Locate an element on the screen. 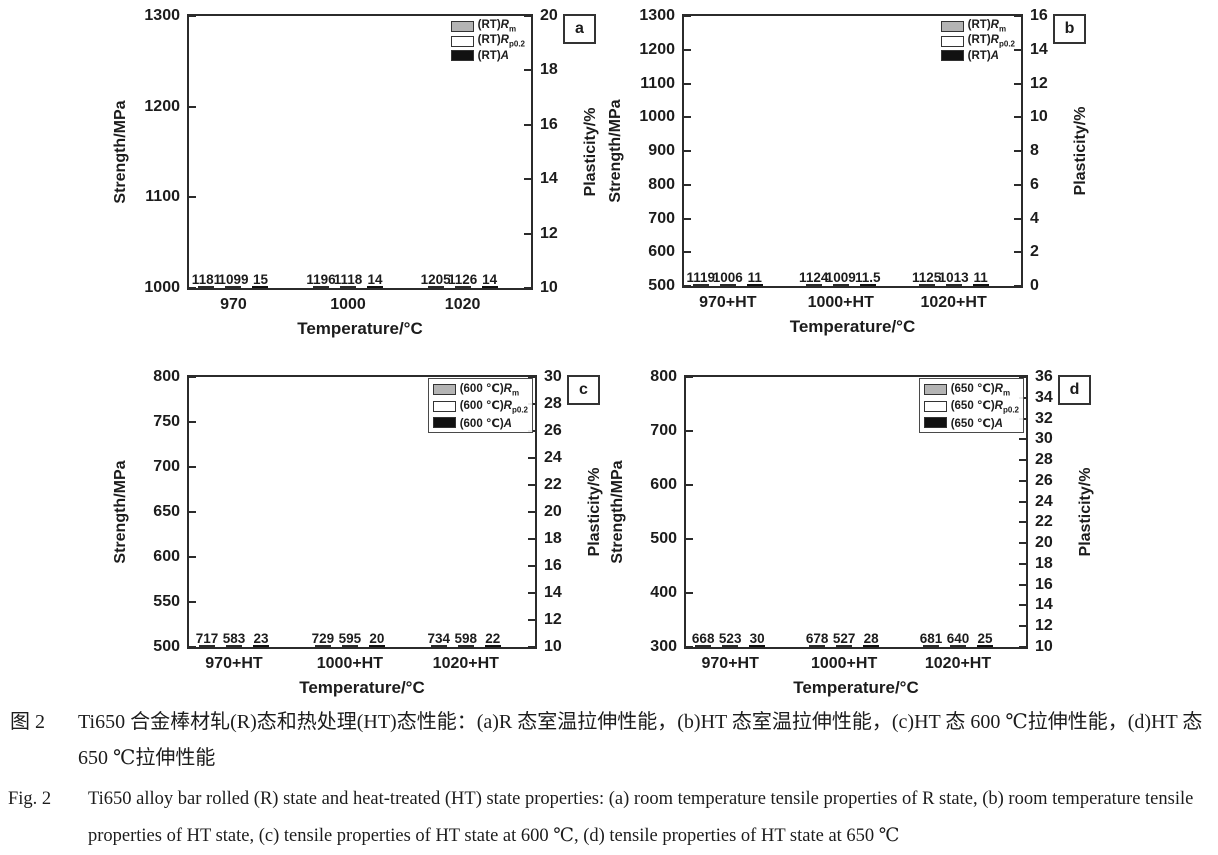 The width and height of the screenshot is (1218, 855). category-label: 1020+HT is located at coordinates (953, 302).